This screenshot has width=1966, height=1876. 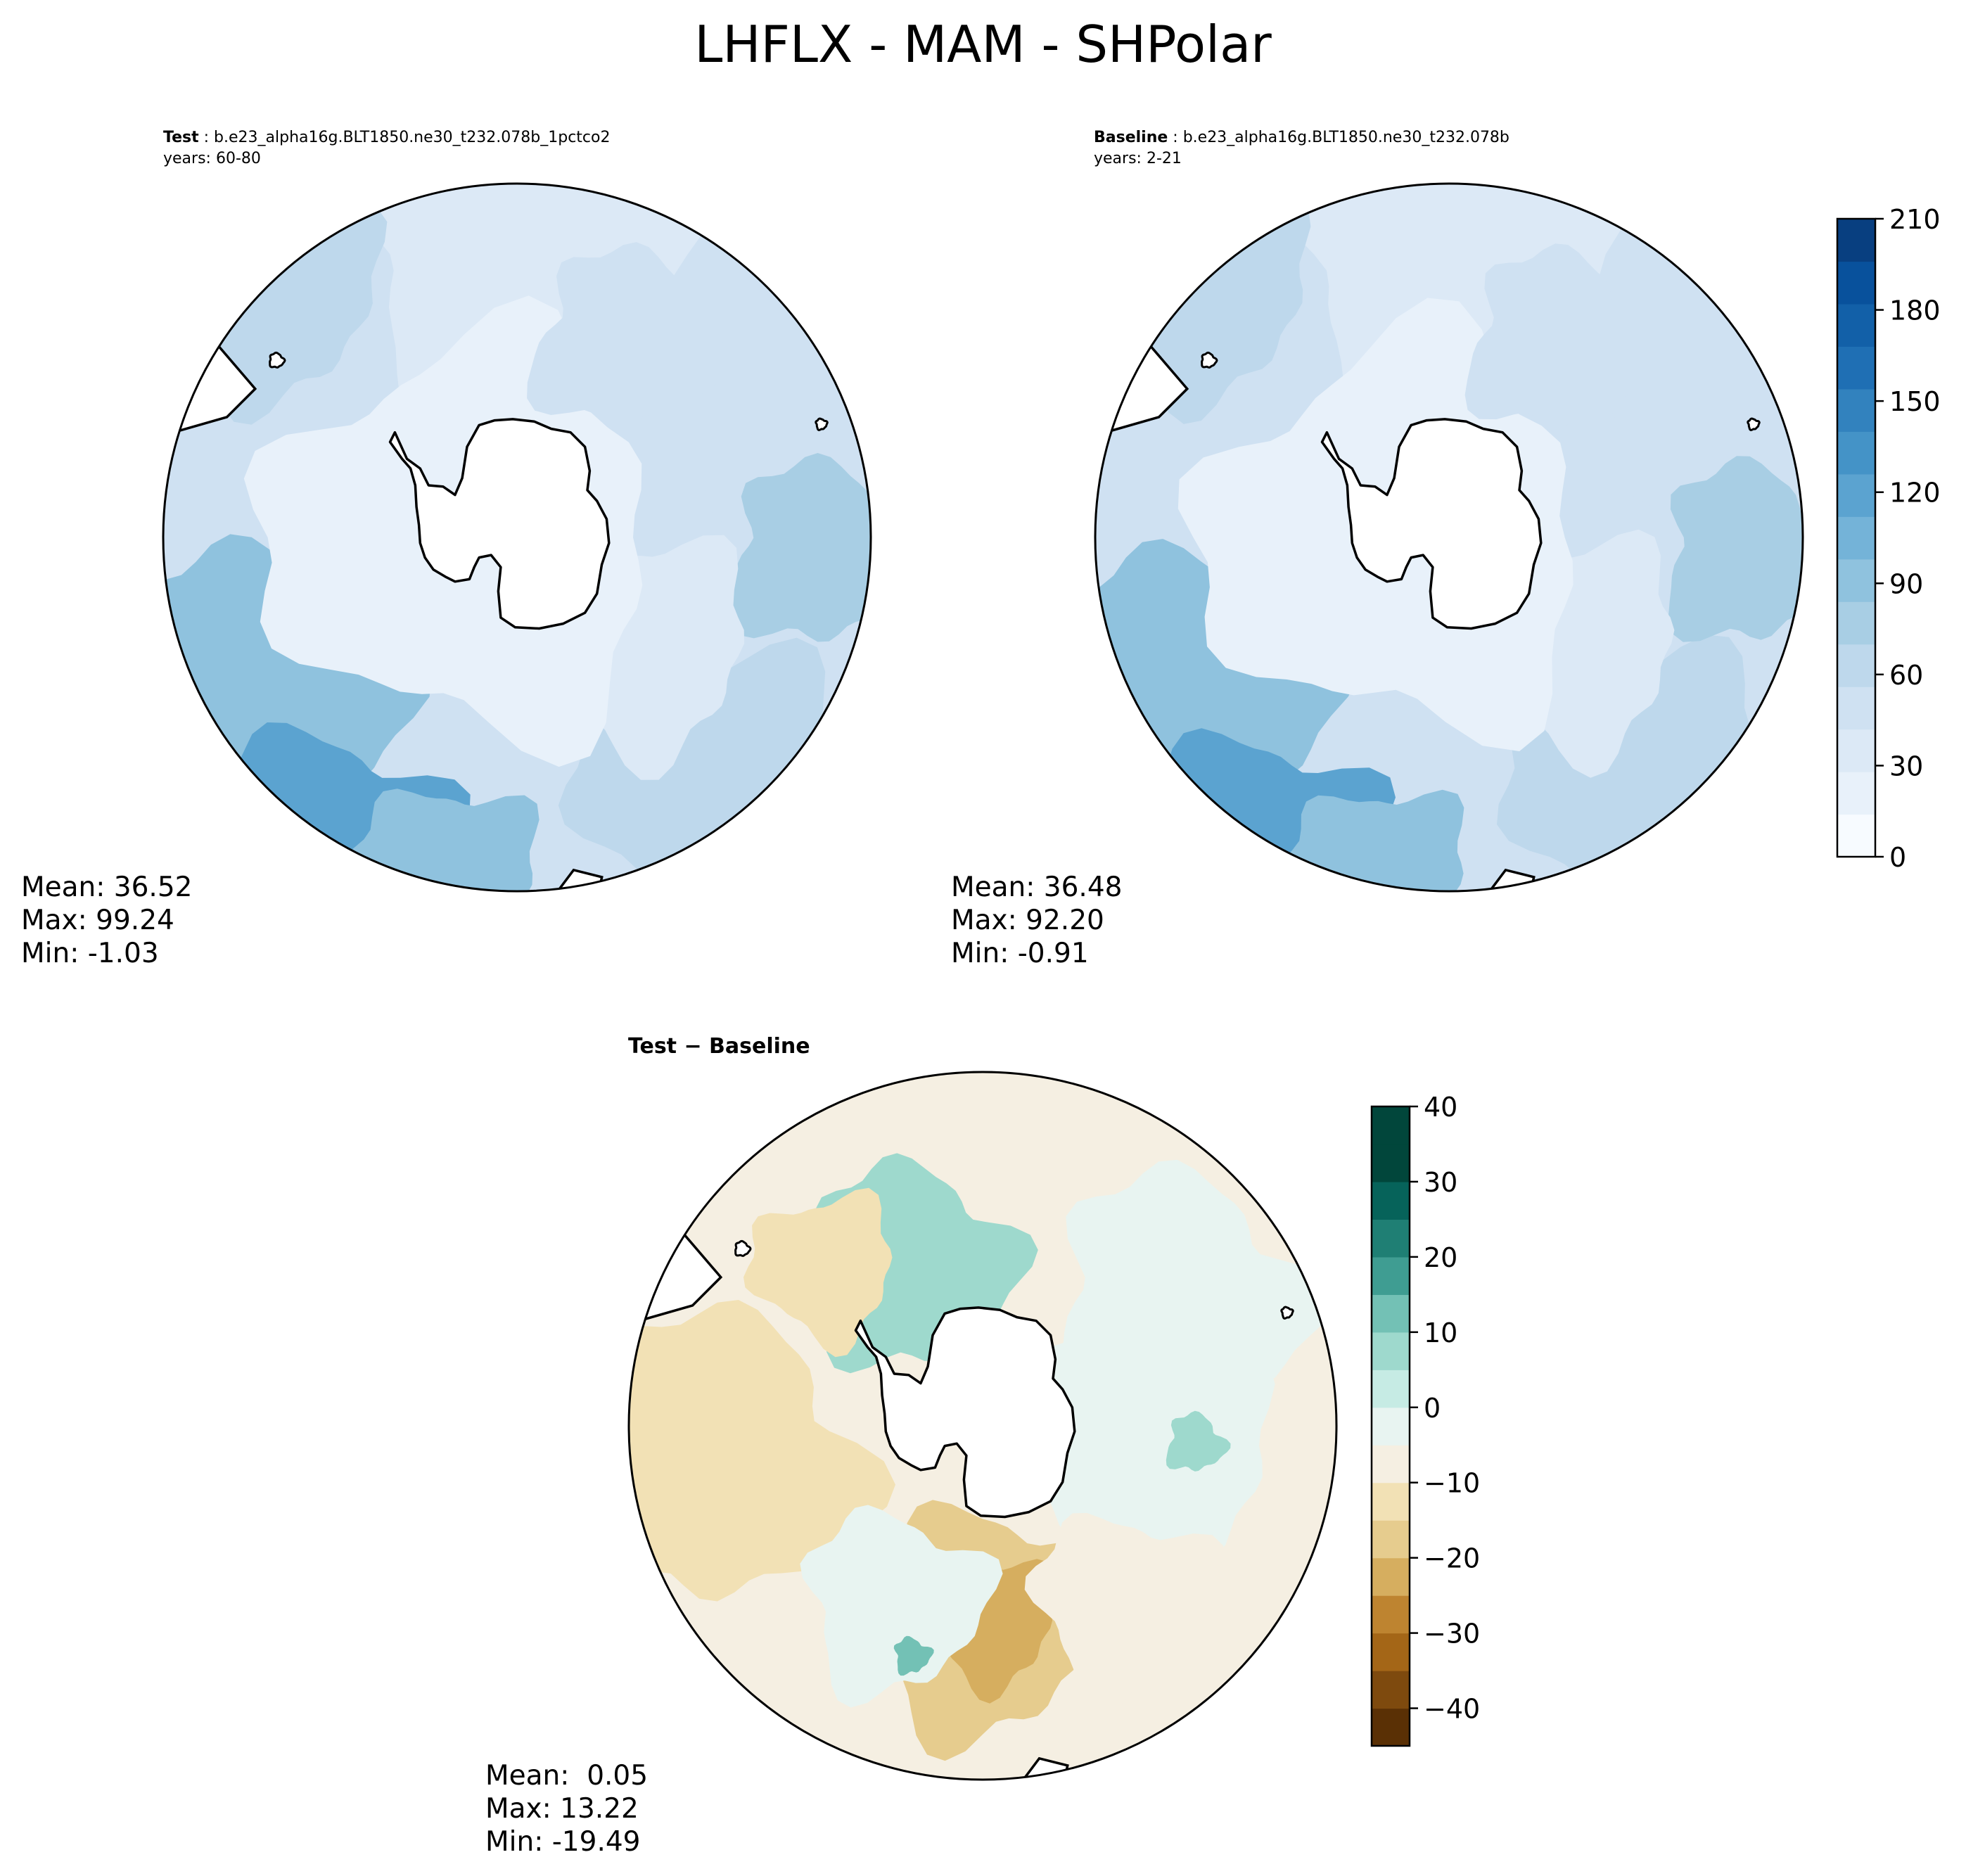 What do you see at coordinates (1906, 583) in the screenshot?
I see `colorbar-tick-label: 90` at bounding box center [1906, 583].